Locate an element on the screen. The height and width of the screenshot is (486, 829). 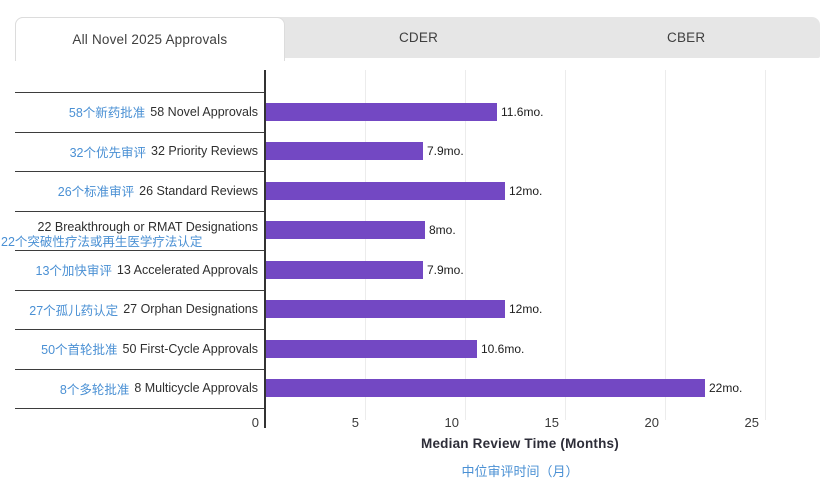
x-tick: 0 is located at coordinates (255, 422).